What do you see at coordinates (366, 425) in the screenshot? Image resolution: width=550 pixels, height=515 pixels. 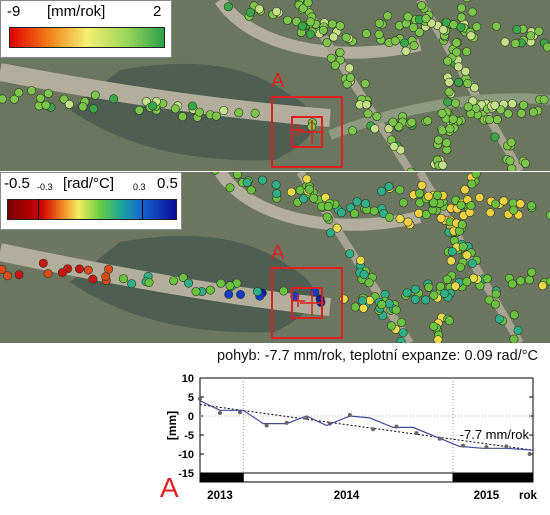 I see `plot-area` at bounding box center [366, 425].